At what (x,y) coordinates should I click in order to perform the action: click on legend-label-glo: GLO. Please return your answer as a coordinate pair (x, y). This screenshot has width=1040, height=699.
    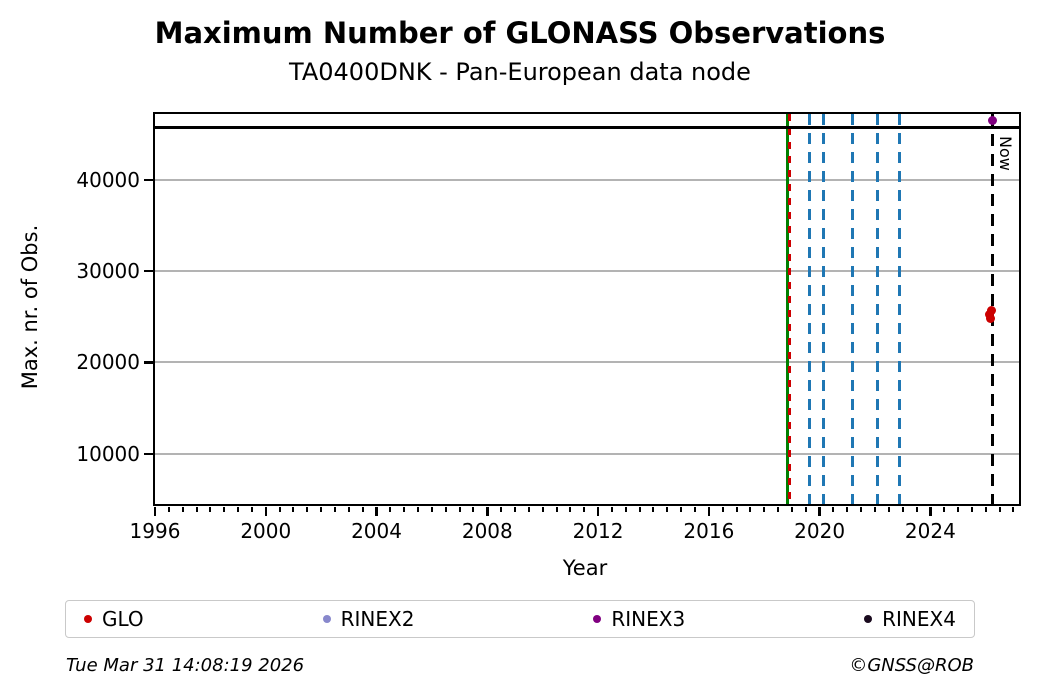
    Looking at the image, I should click on (123, 619).